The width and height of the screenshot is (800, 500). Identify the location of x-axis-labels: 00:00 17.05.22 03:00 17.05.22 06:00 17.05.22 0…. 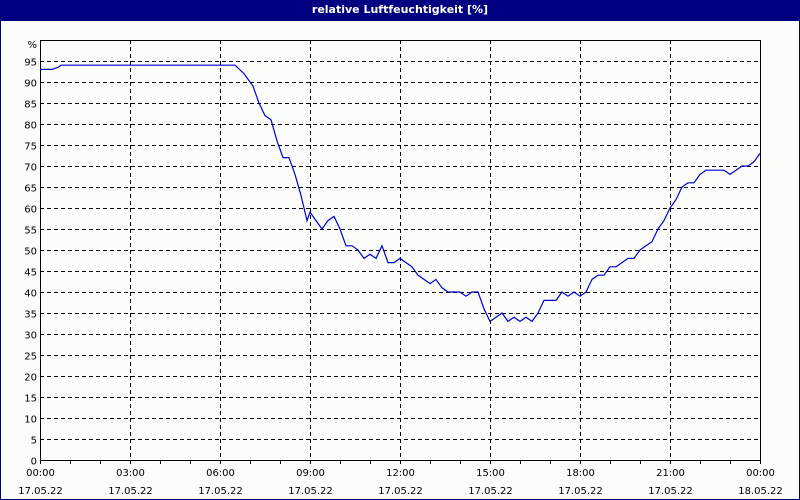
(400, 482).